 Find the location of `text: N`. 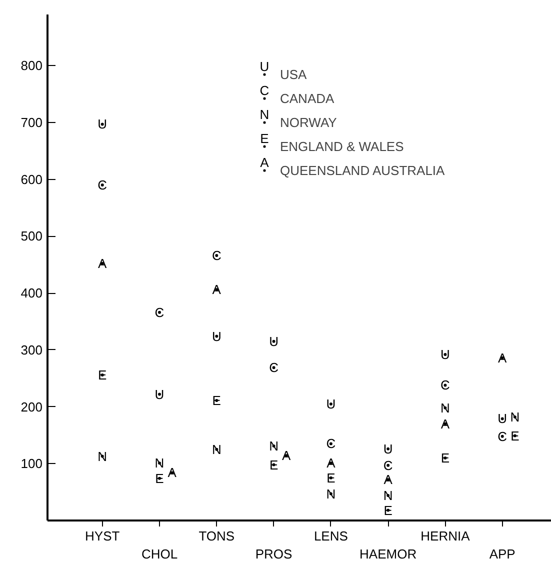

text: N is located at coordinates (265, 114).